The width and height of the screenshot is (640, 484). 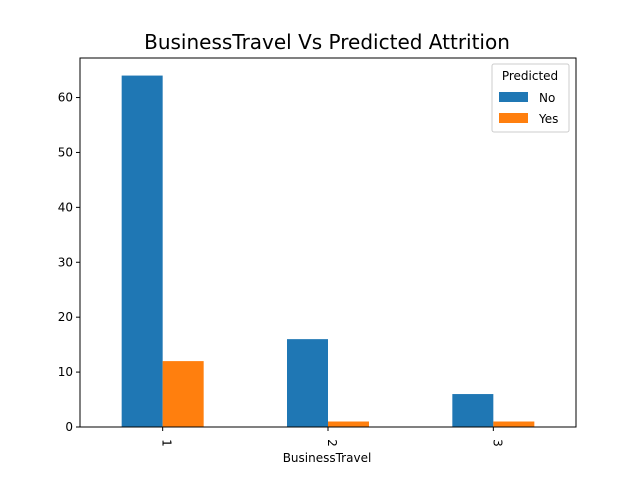 What do you see at coordinates (65, 317) in the screenshot?
I see `y-tick-label-20: 20` at bounding box center [65, 317].